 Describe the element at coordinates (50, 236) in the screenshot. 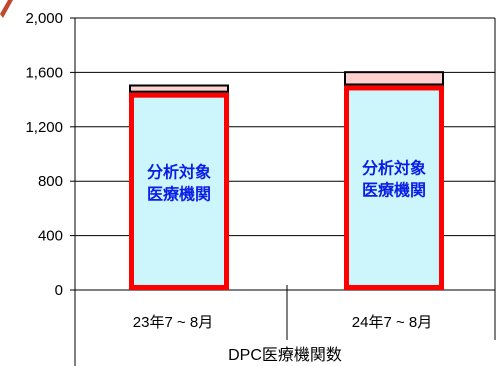

I see `y-tick-label: 400` at that location.